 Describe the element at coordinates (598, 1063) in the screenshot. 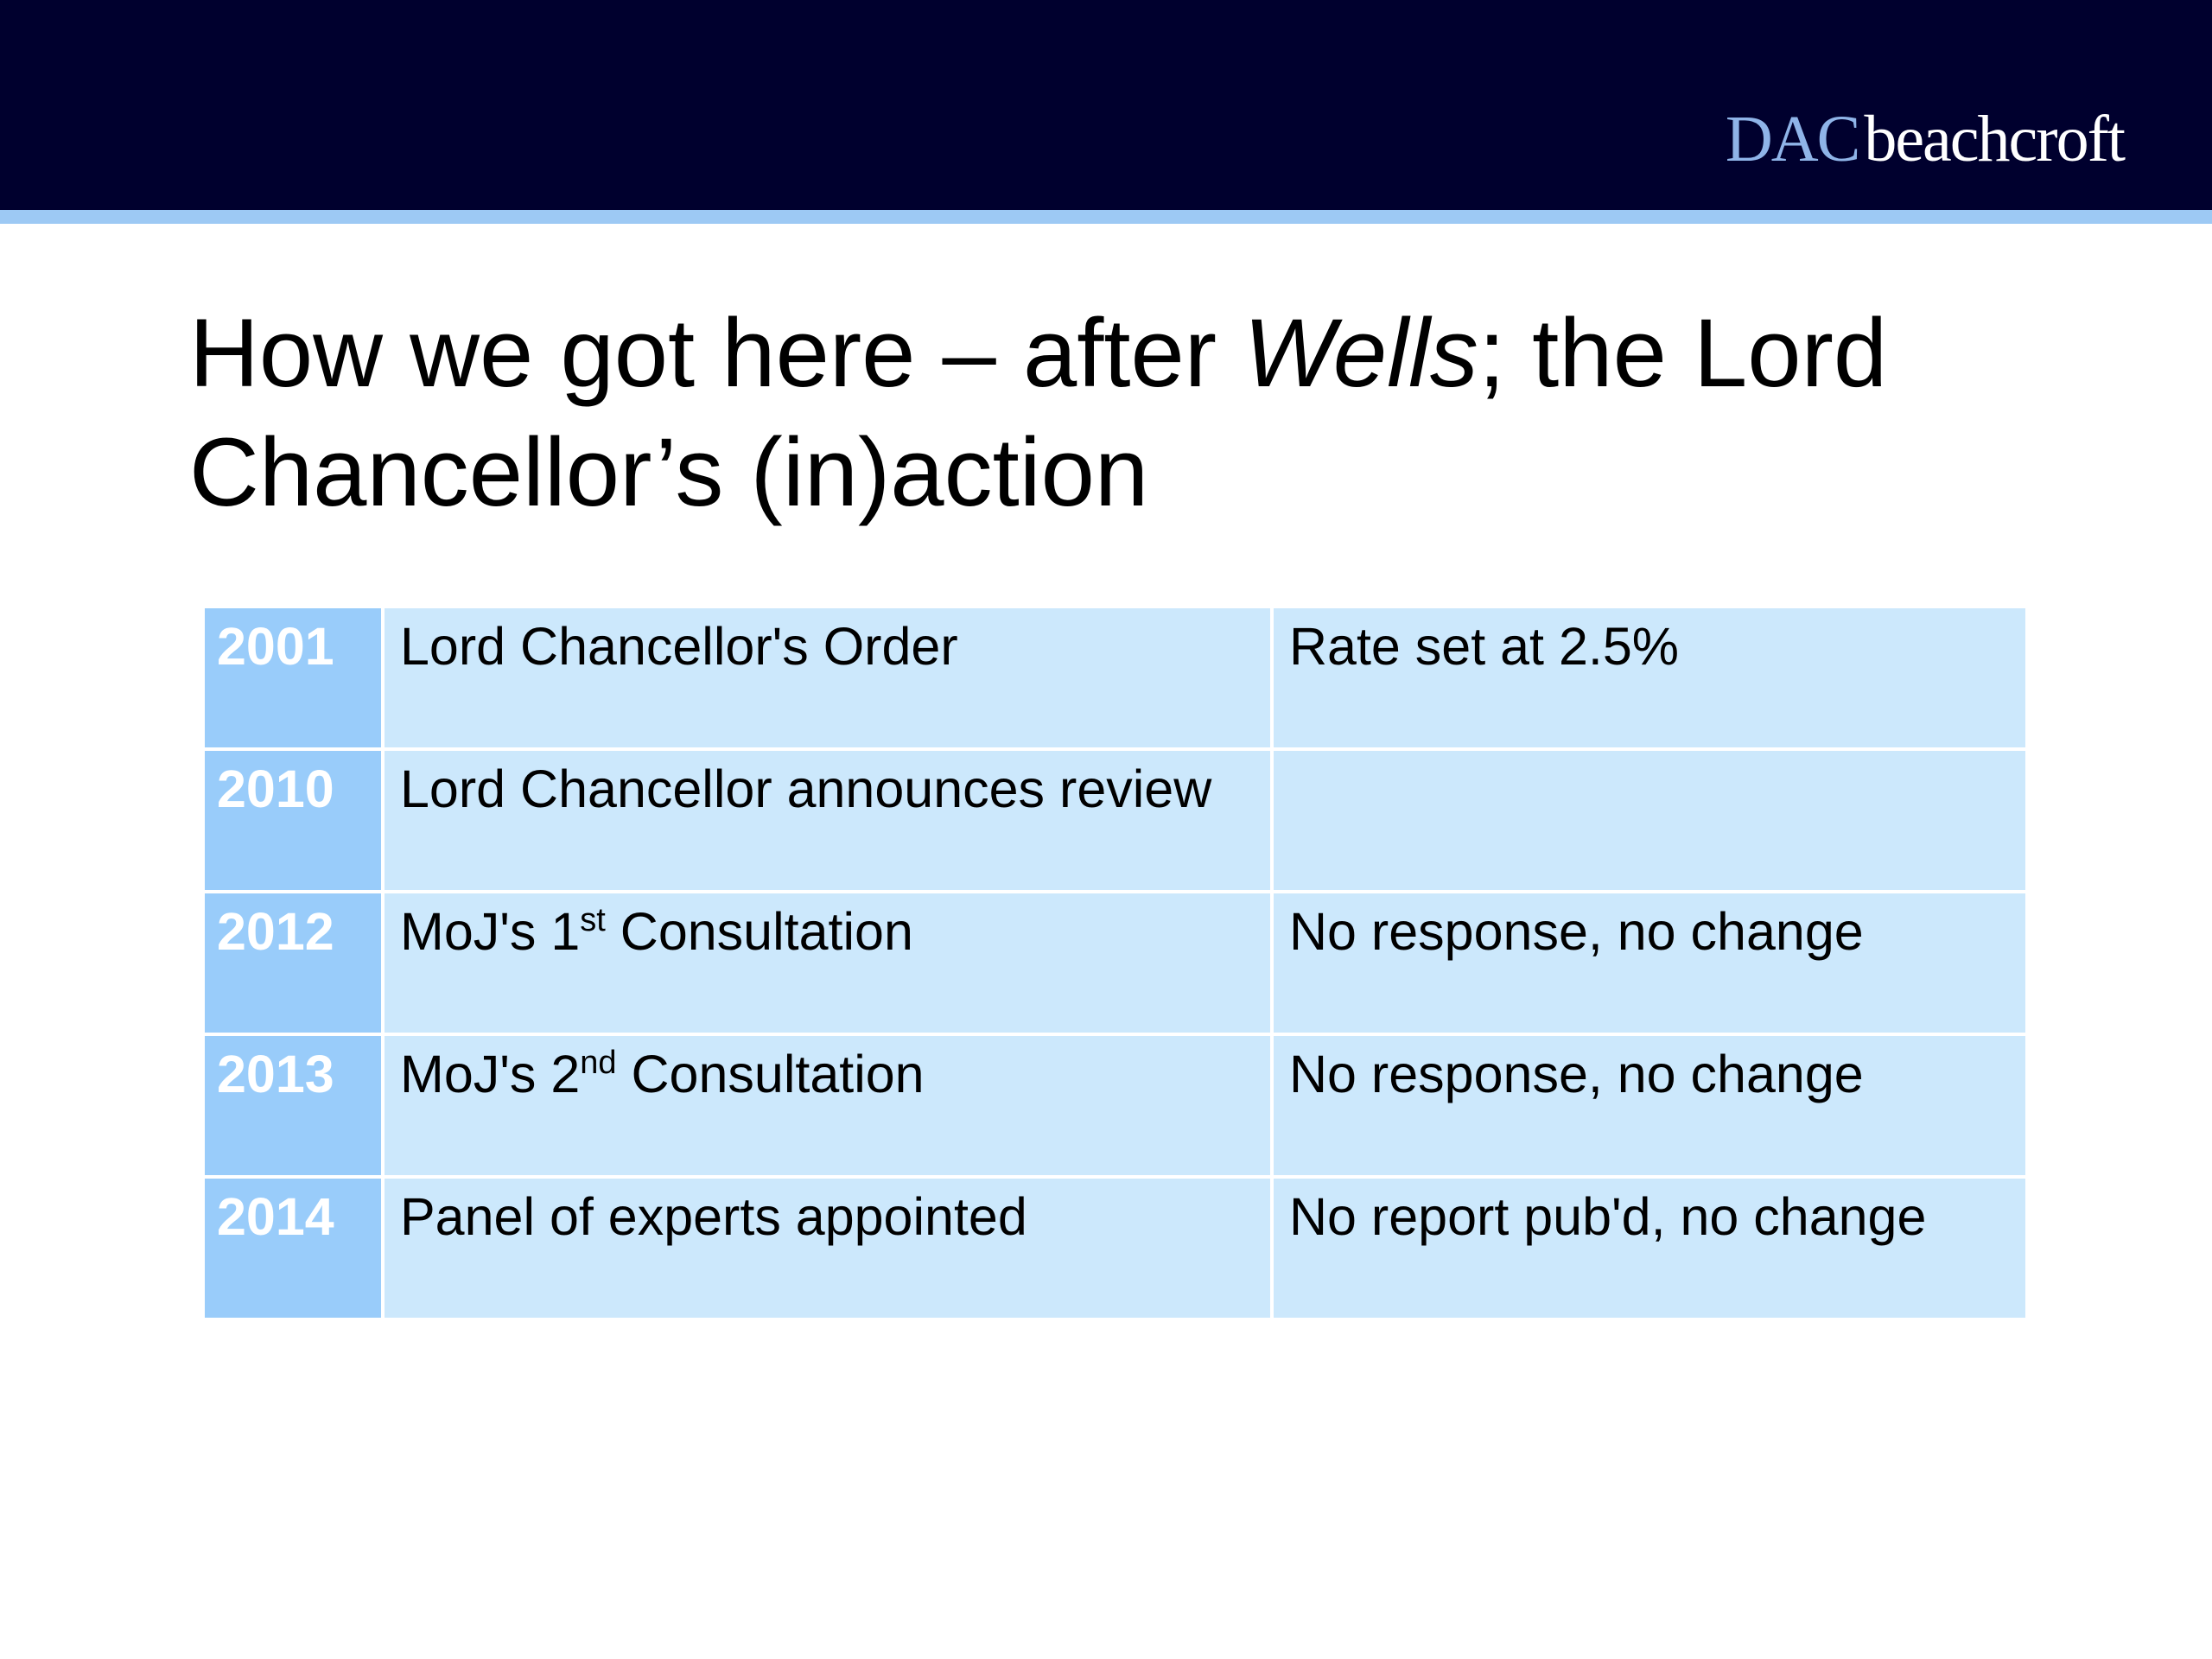

I see `event-superscript: nd` at that location.